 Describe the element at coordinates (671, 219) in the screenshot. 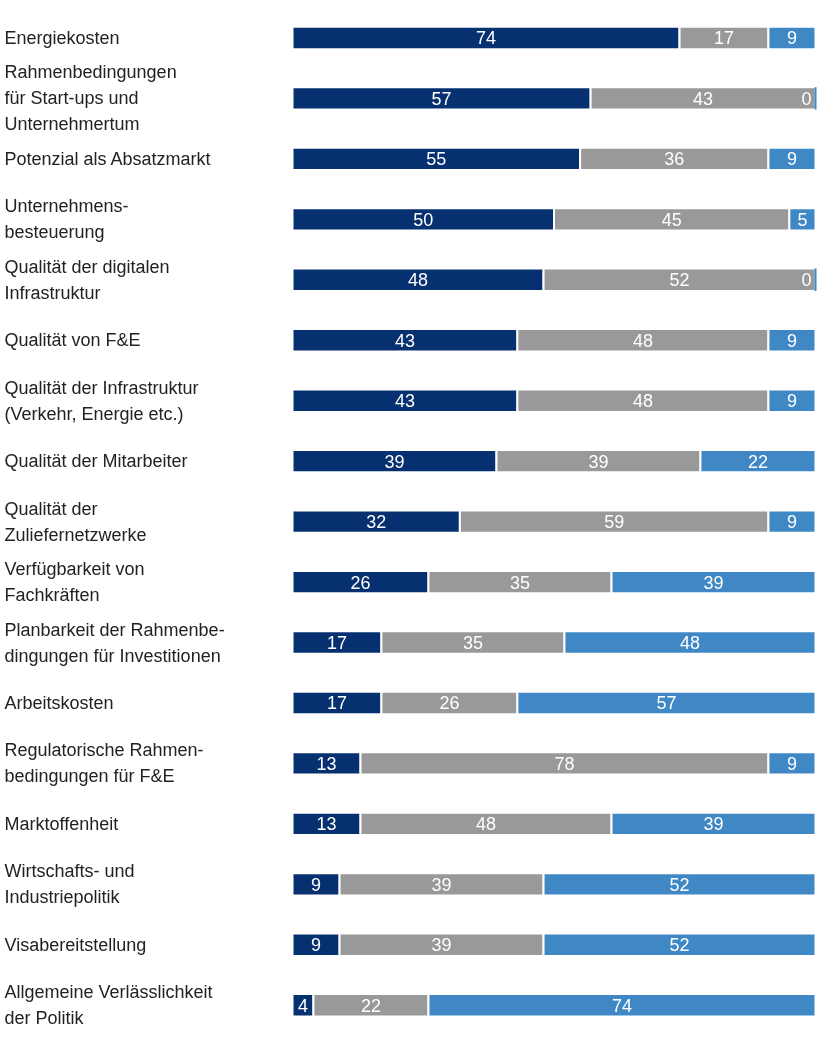

I see `data-label: 45` at that location.